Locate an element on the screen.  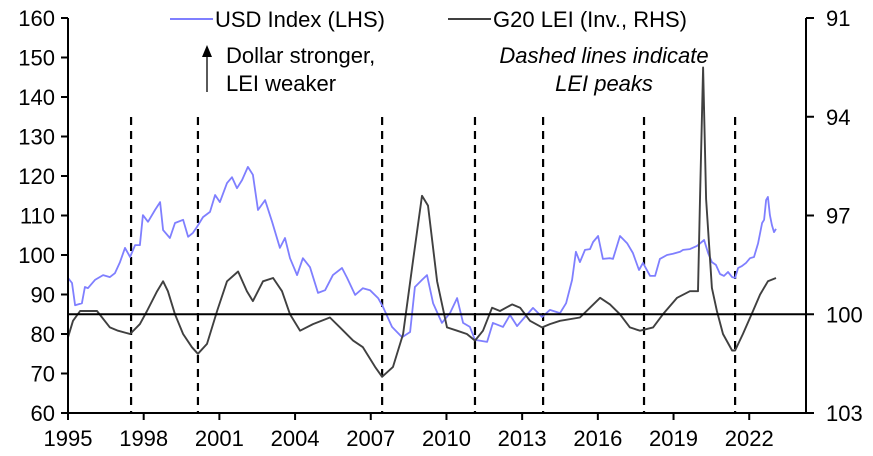
left-y-tick-label: 90 is located at coordinates (43, 295).